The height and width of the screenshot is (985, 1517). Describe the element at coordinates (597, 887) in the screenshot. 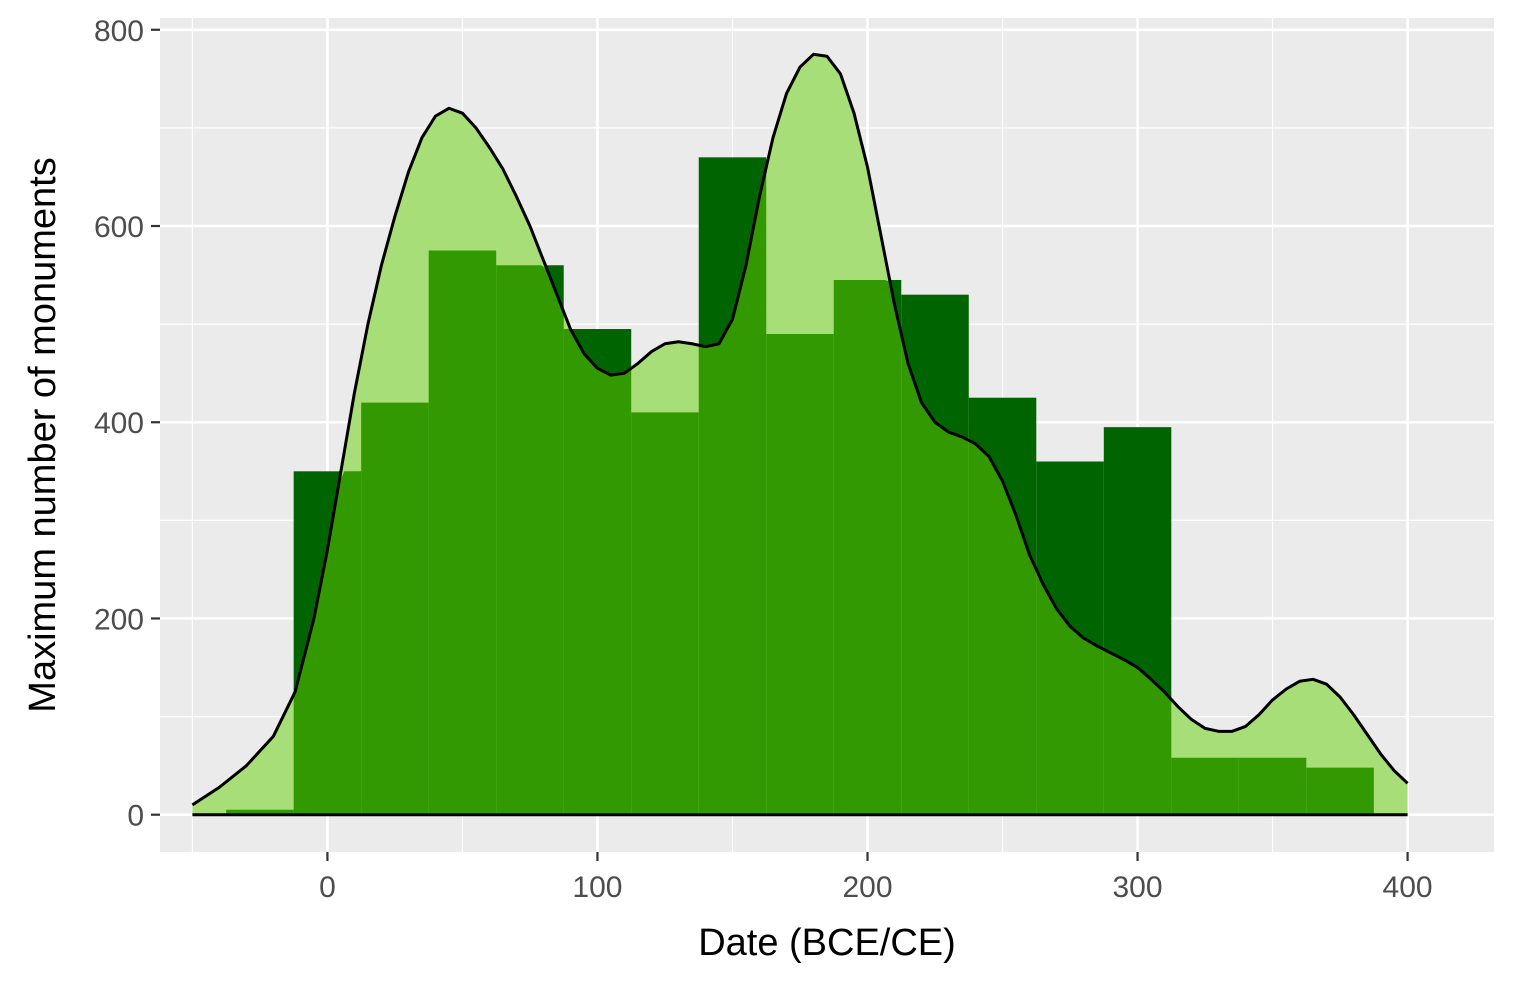

I see `x-tick-label: 100` at that location.